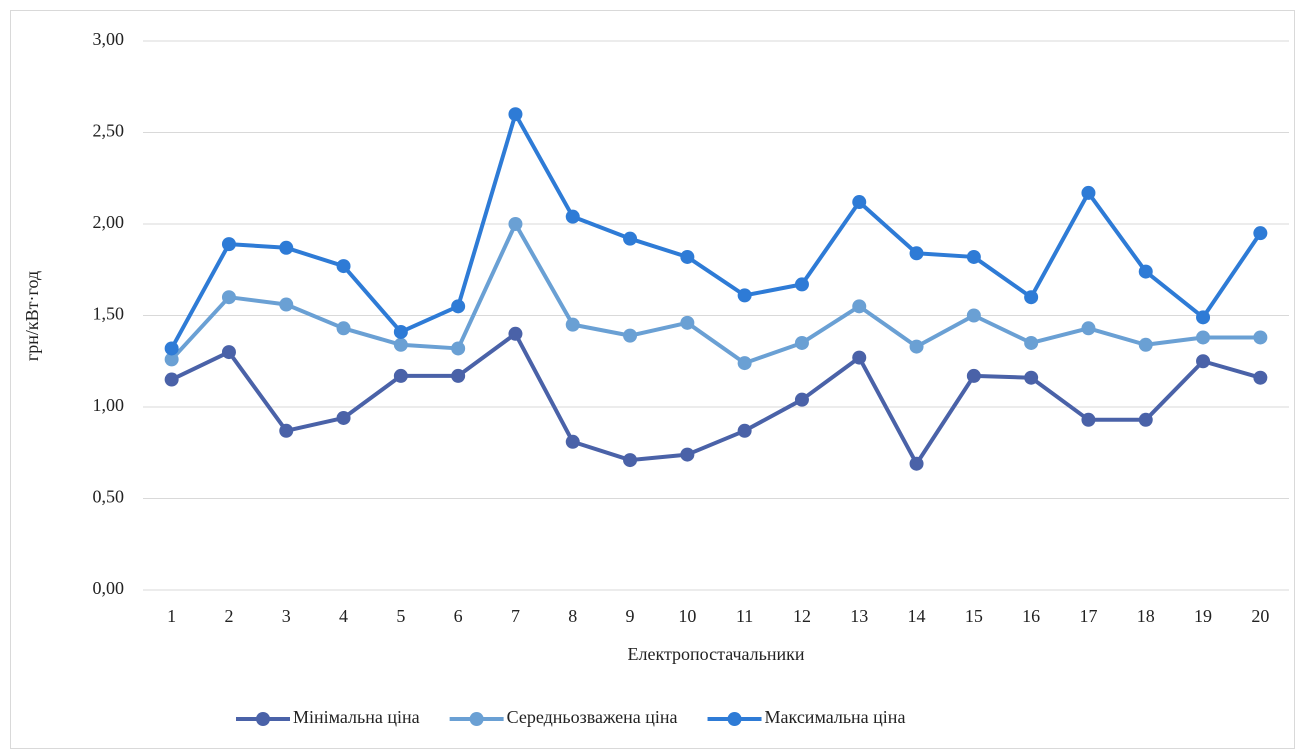 This screenshot has width=1306, height=751. What do you see at coordinates (592, 717) in the screenshot?
I see `legend-label: Середньозважена ціна` at bounding box center [592, 717].